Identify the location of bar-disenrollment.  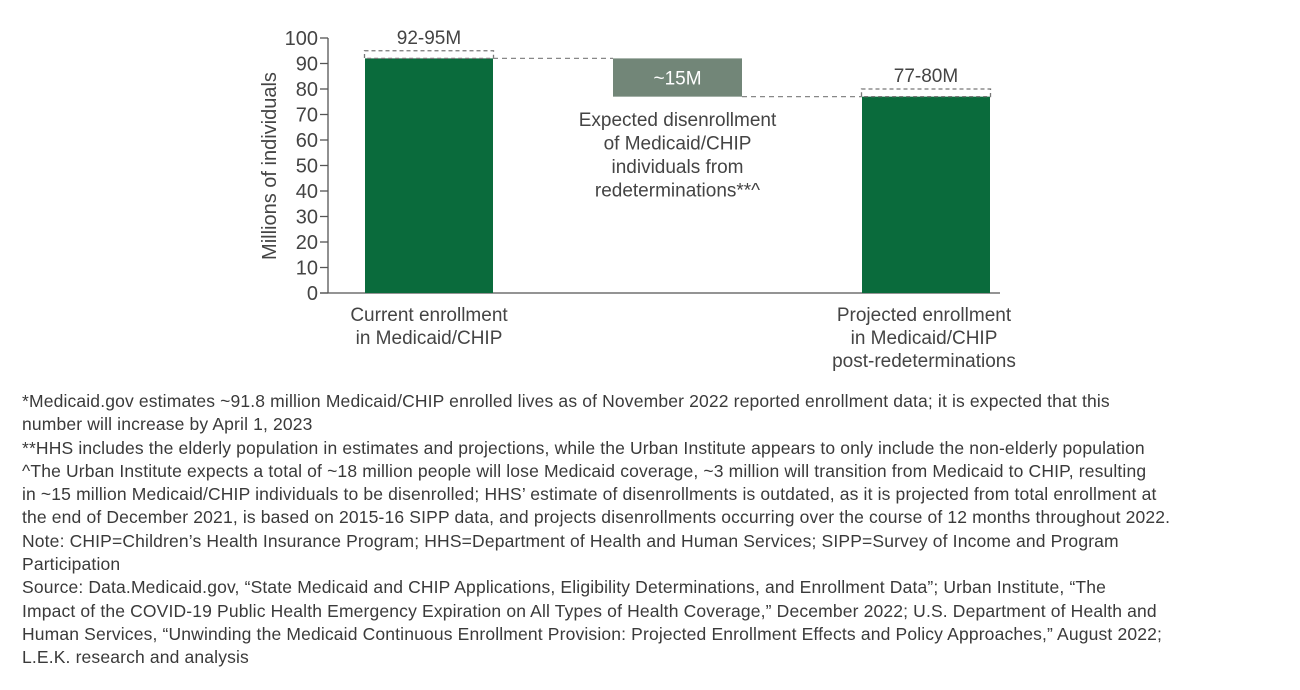
(677, 77).